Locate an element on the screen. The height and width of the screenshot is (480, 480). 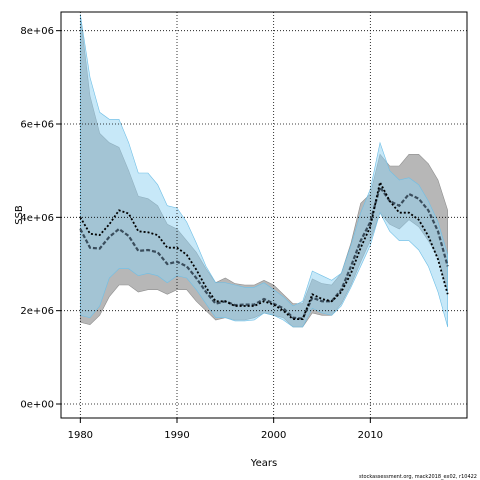
y-tick-label-2e+06: 2e+06 is located at coordinates (37, 311).